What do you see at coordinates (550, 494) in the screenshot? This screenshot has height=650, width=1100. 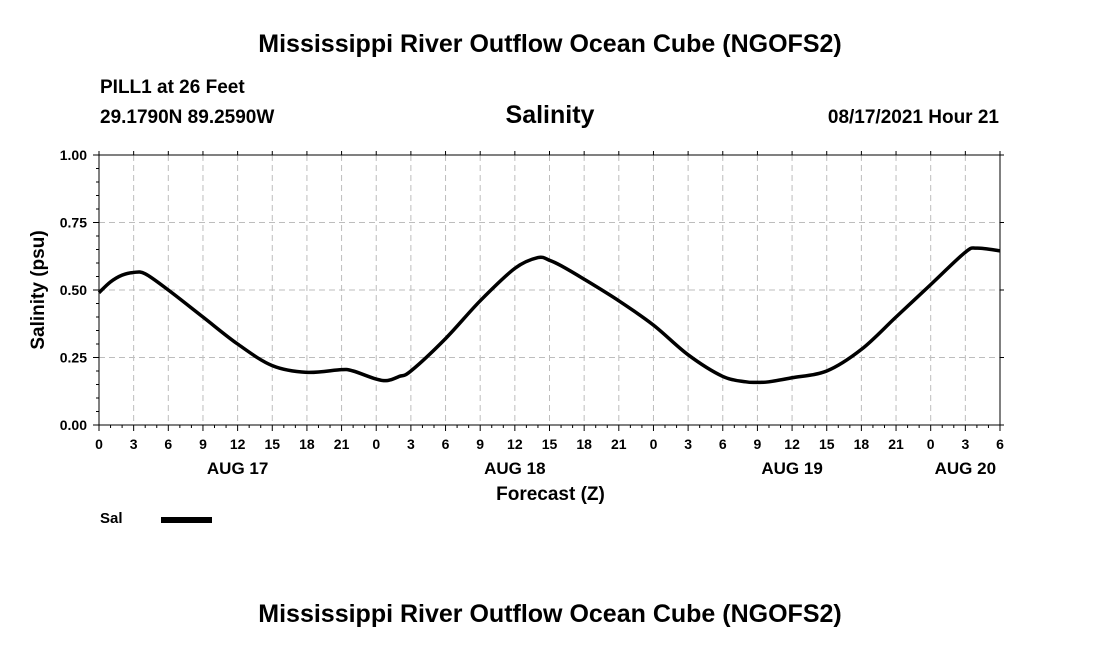 I see `x-axis-label: Forecast (Z)` at bounding box center [550, 494].